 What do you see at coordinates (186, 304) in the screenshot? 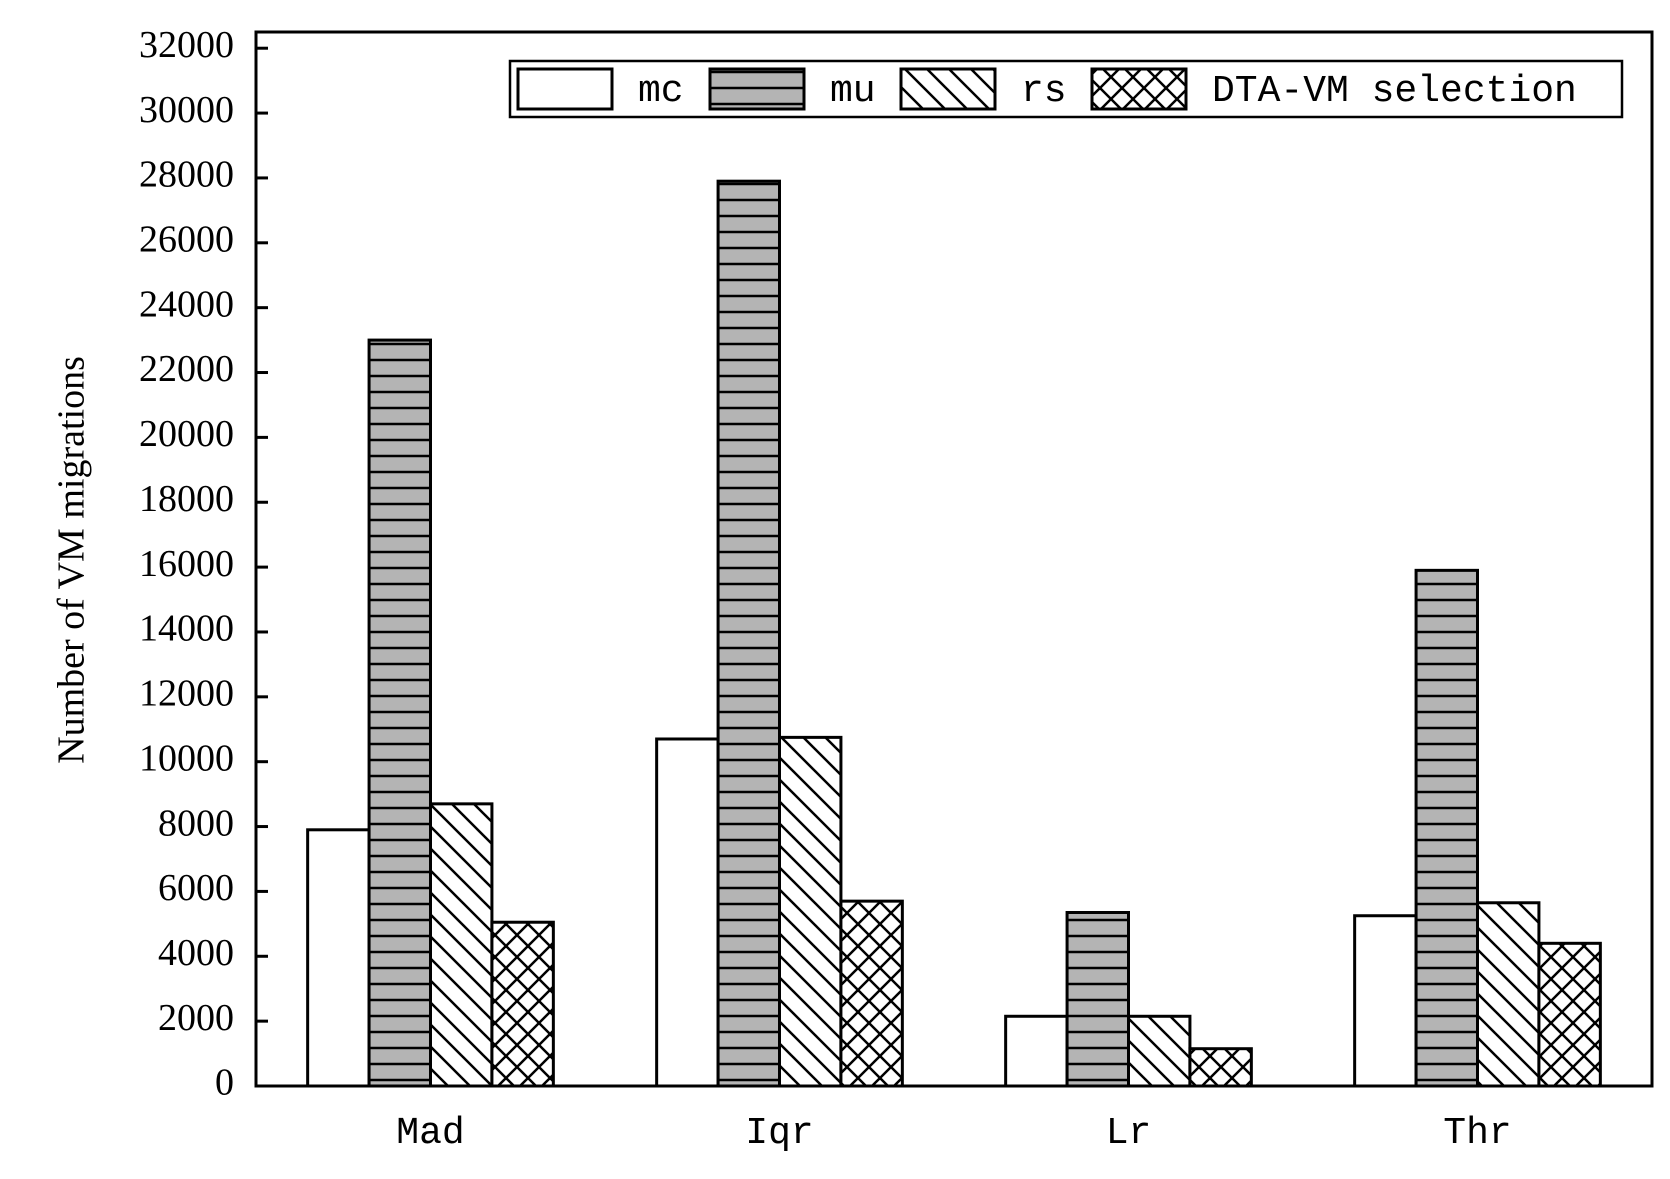
I see `y-tick-label: 24000` at bounding box center [186, 304].